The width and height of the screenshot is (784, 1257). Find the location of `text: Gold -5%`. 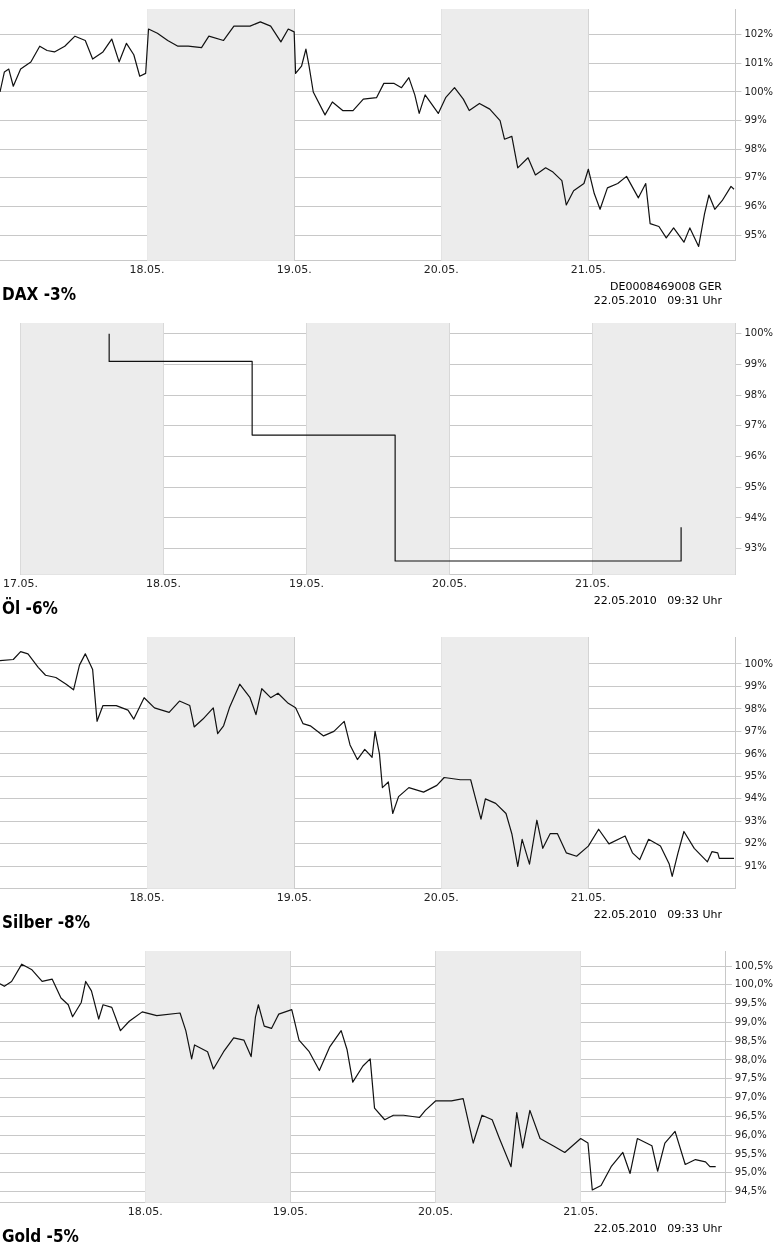

text: Gold -5% is located at coordinates (40, 1236).